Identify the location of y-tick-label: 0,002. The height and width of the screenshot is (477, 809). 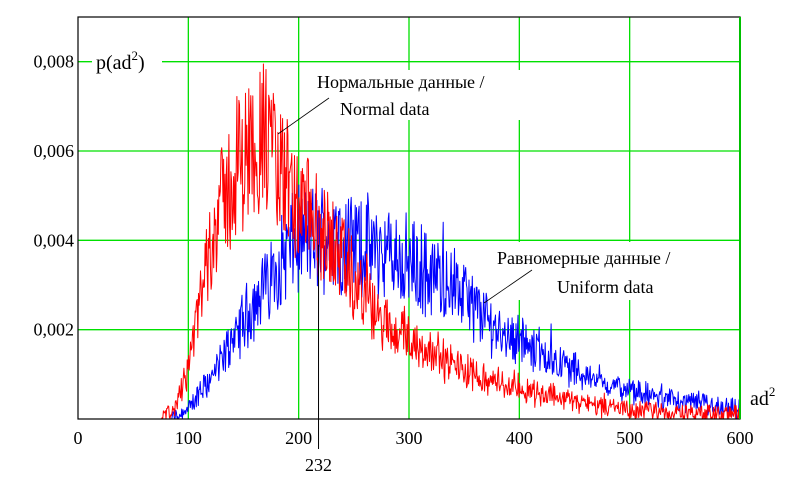
(54, 330).